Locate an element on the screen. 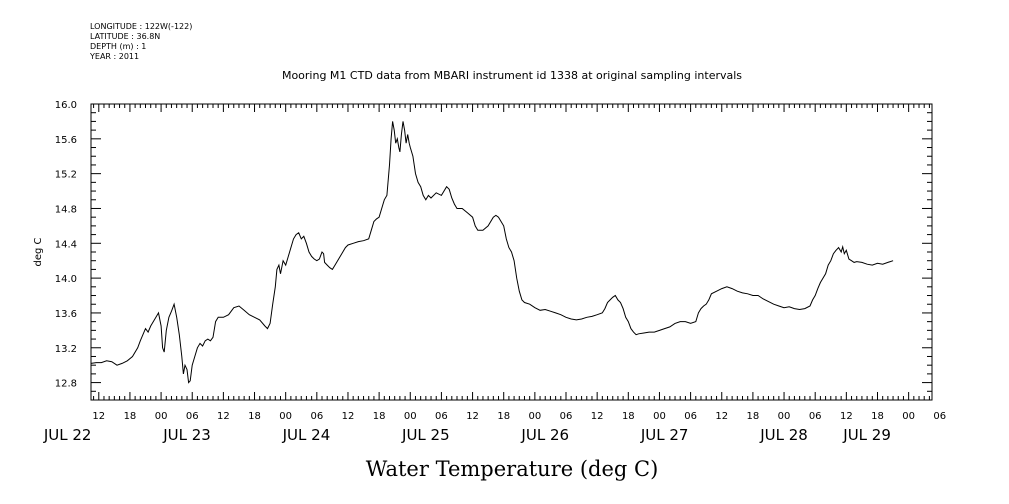  date-label: JUL 28 is located at coordinates (783, 435).